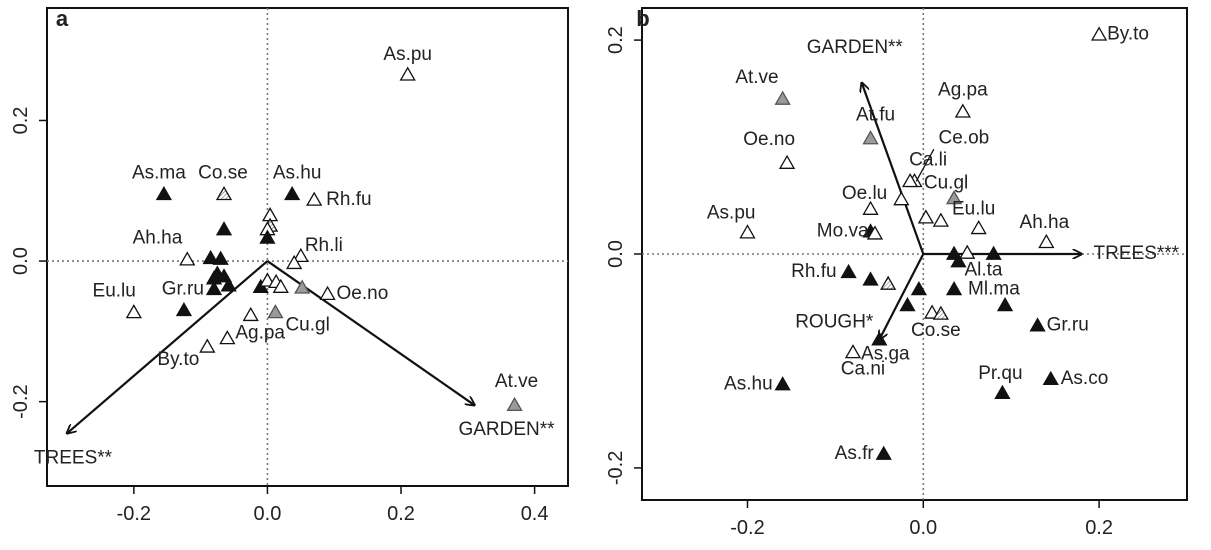  Describe the element at coordinates (114, 290) in the screenshot. I see `species-label: Eu.lu` at that location.